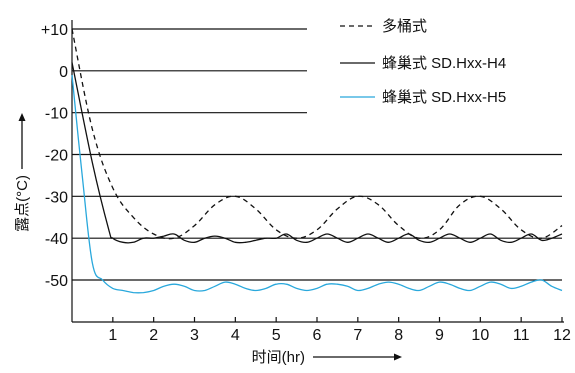 The width and height of the screenshot is (575, 373). I want to click on y-tick-label: 0, so click(63, 72).